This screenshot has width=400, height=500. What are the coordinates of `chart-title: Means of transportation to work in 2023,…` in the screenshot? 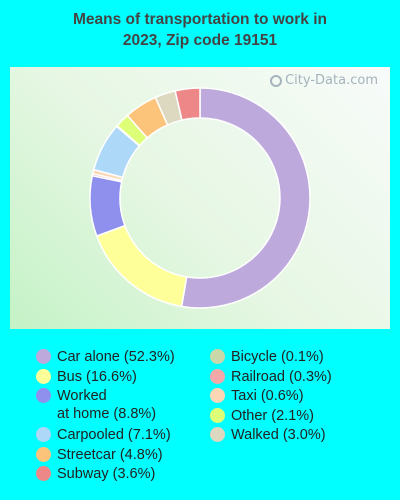 It's located at (200, 30).